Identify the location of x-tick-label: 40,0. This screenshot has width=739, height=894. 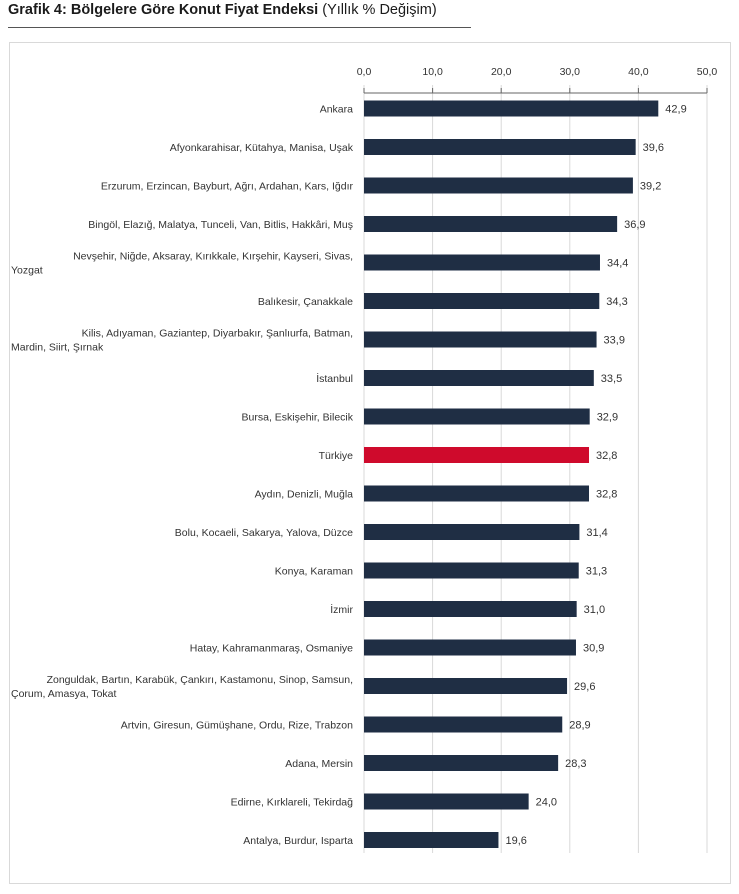
(638, 72).